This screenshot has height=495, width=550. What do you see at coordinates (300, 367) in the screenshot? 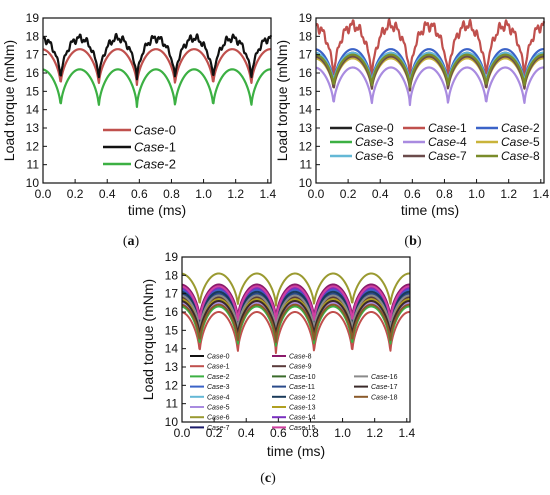
I see `legend-label: Case-9` at bounding box center [300, 367].